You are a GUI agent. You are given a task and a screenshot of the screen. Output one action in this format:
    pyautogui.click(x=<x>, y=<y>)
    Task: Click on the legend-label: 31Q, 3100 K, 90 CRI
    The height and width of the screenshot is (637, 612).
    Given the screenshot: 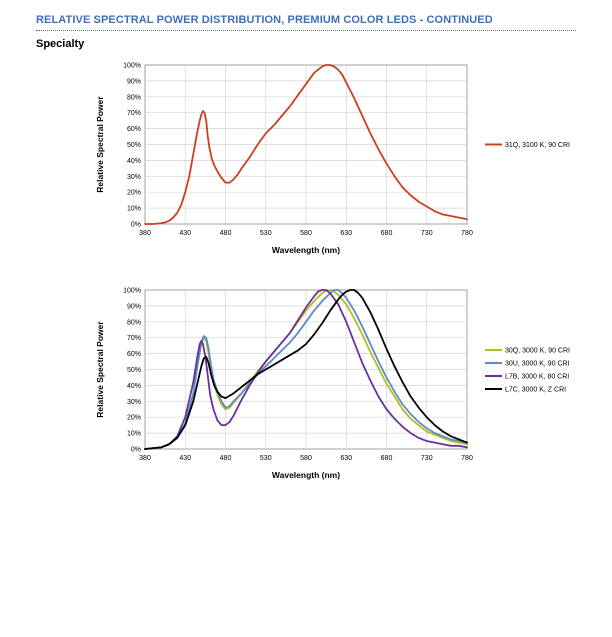 What is the action you would take?
    pyautogui.click(x=537, y=145)
    